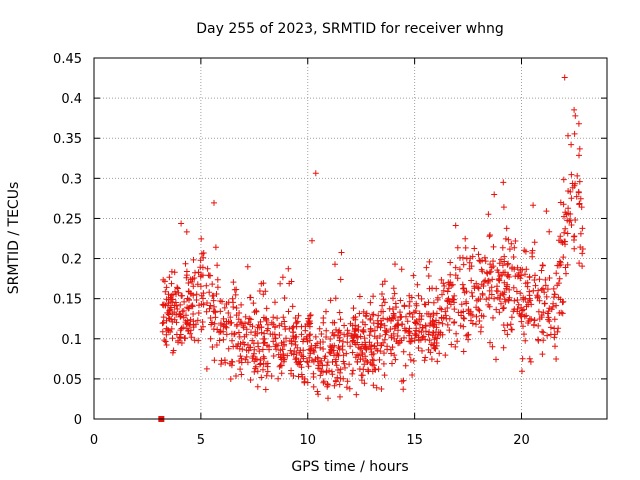 The width and height of the screenshot is (640, 480). I want to click on x-tick-label: 5, so click(201, 440).